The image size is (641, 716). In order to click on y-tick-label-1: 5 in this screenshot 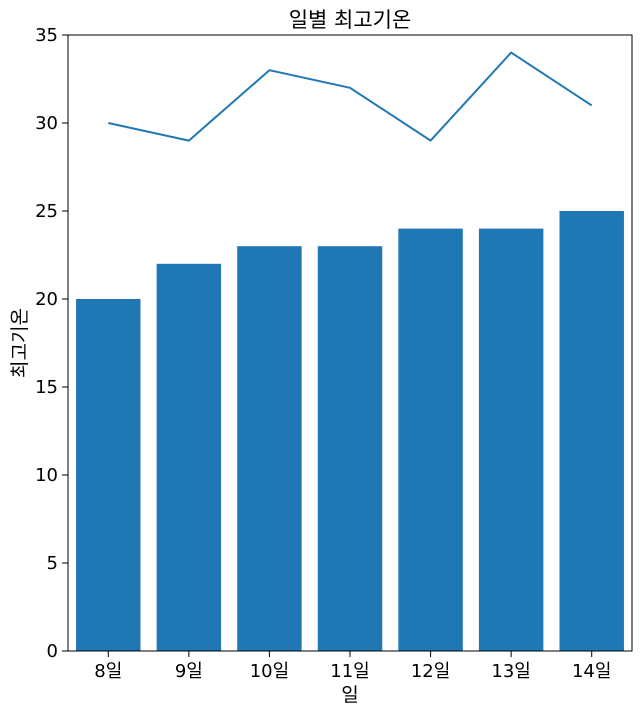, I will do `click(52, 563)`.